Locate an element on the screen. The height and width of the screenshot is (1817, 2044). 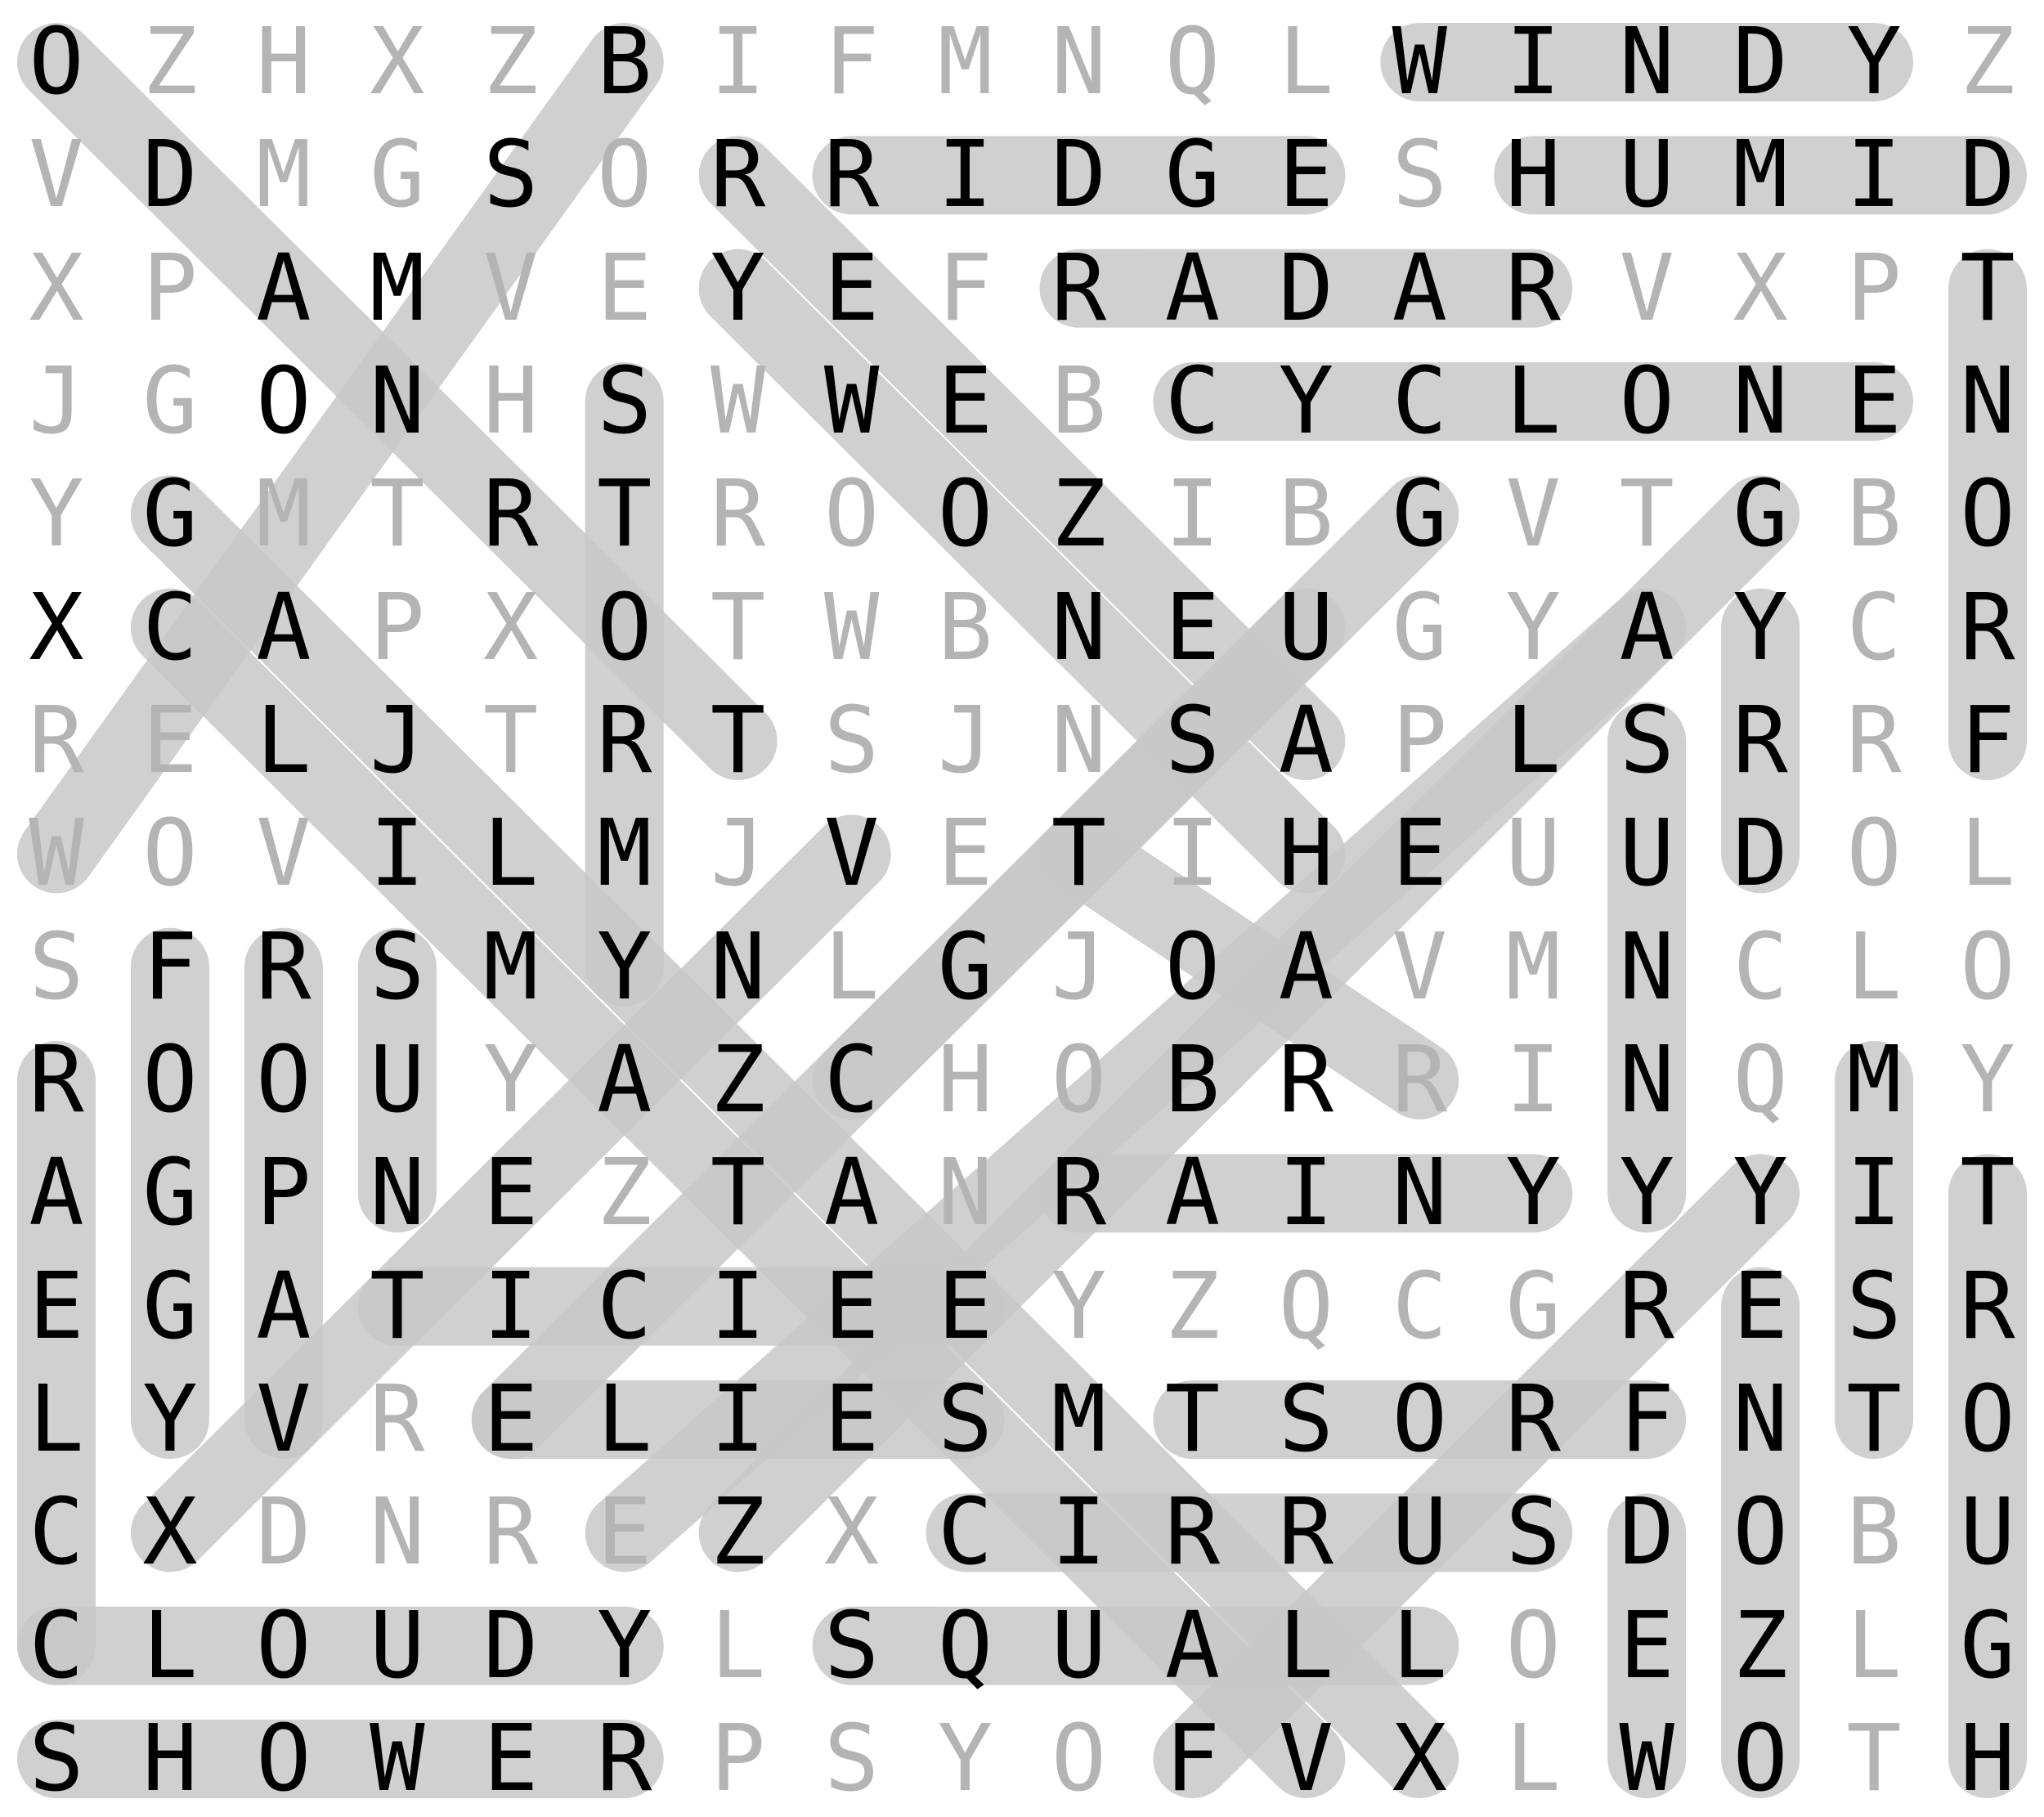
grid-cell-r12-c13: R is located at coordinates (1533, 1419).